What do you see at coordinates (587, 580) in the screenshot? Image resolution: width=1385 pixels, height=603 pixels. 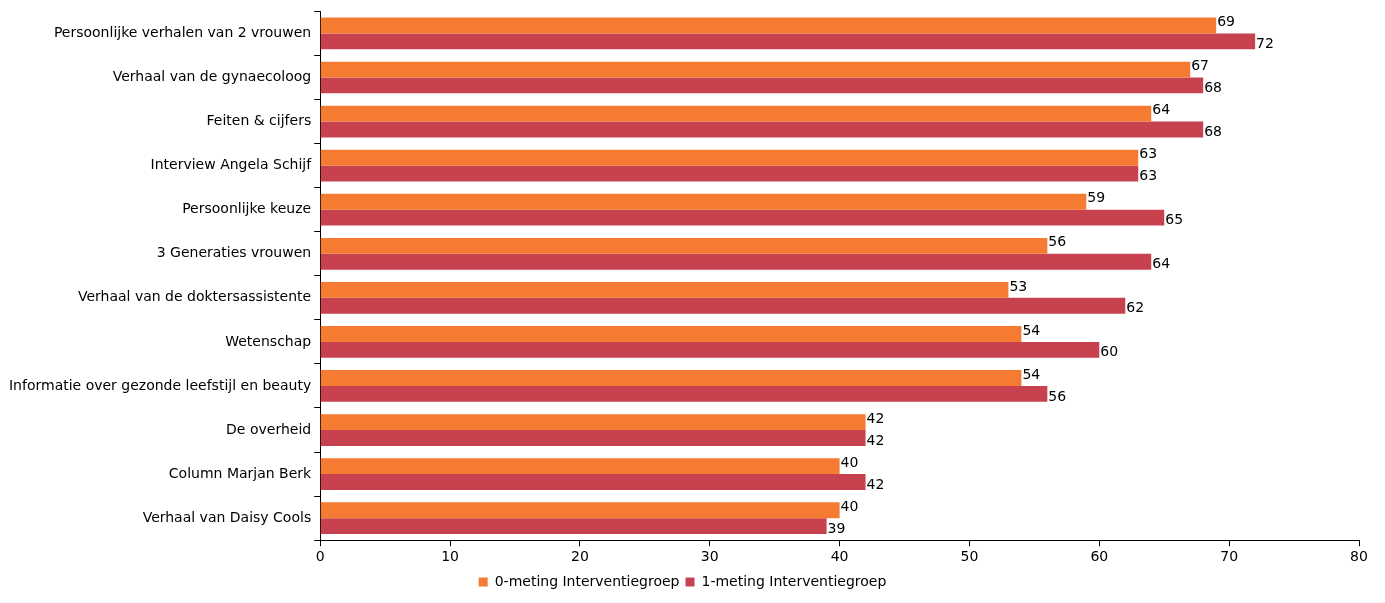 I see `legend-label: 0-meting Interventiegroep` at bounding box center [587, 580].